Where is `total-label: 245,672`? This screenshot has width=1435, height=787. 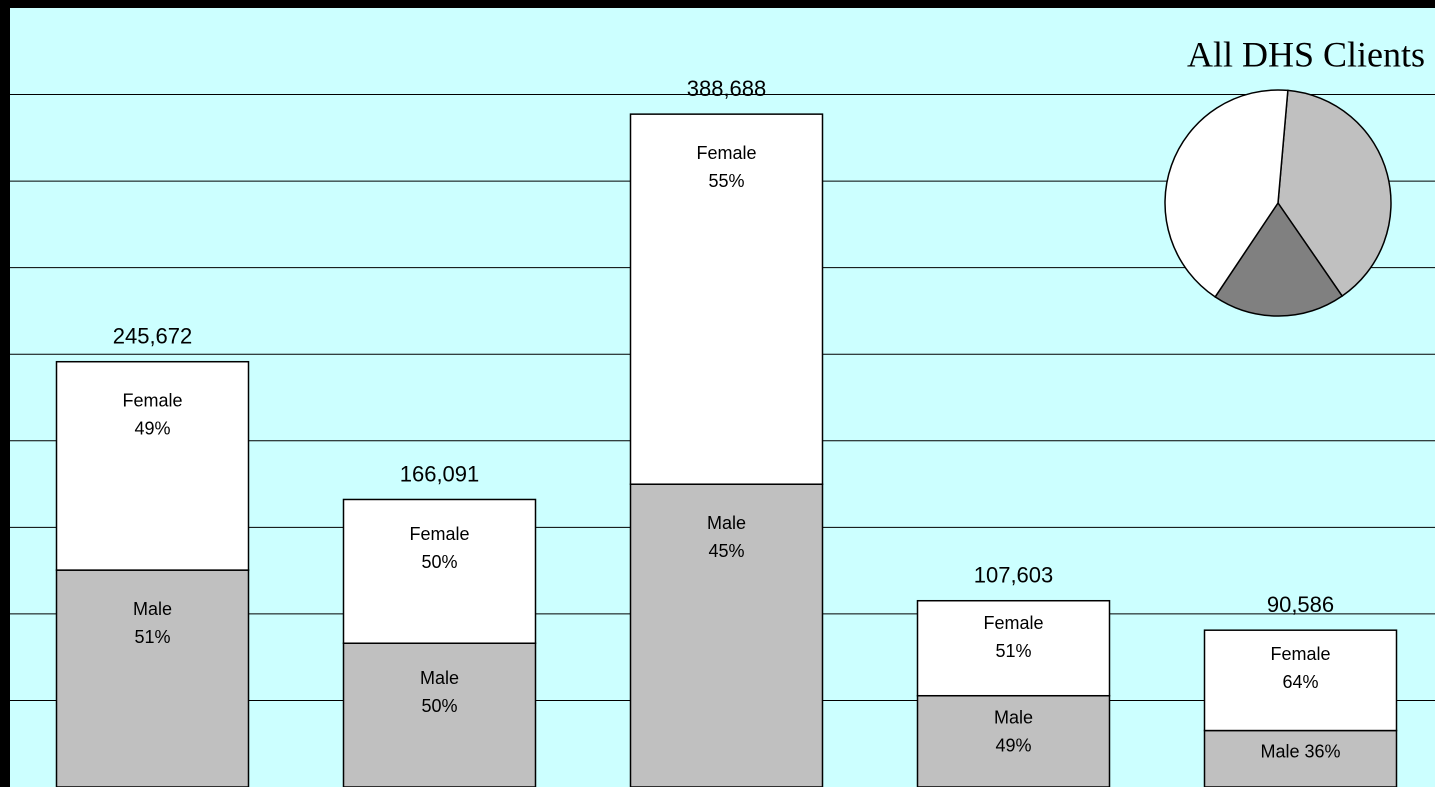 total-label: 245,672 is located at coordinates (153, 336).